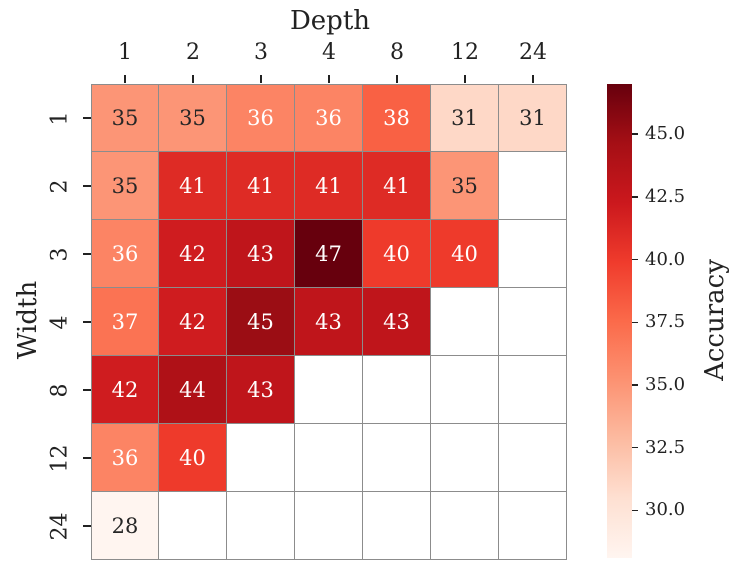  Describe the element at coordinates (665, 384) in the screenshot. I see `colorbar-tick-label: 35.0` at that location.